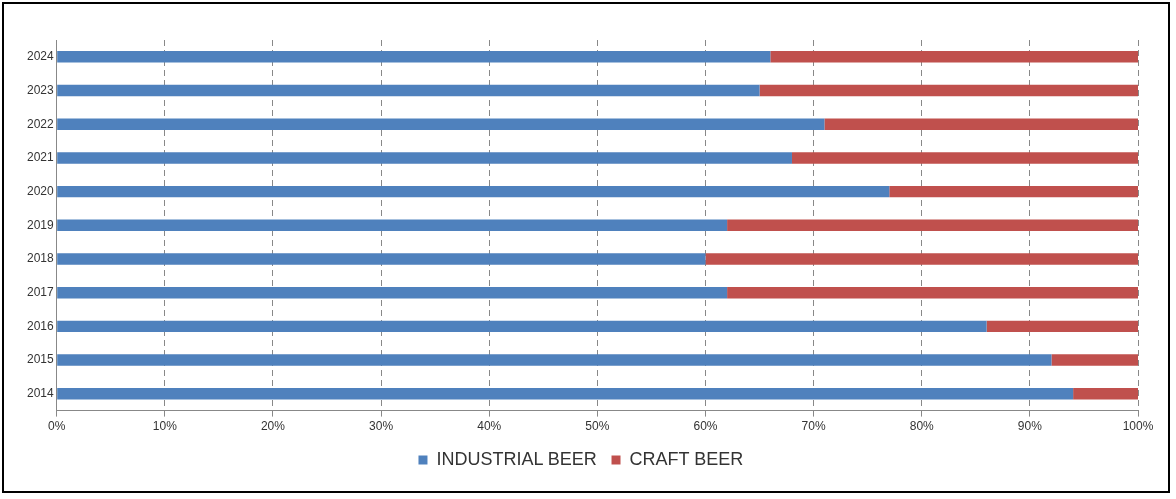 The image size is (1176, 499). Describe the element at coordinates (40, 56) in the screenshot. I see `y-tick-label: 2024` at that location.